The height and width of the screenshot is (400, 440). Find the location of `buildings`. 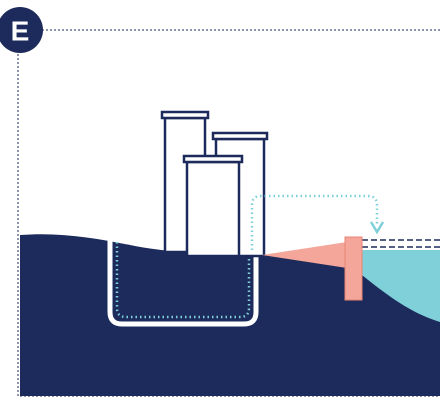

buildings is located at coordinates (214, 184).